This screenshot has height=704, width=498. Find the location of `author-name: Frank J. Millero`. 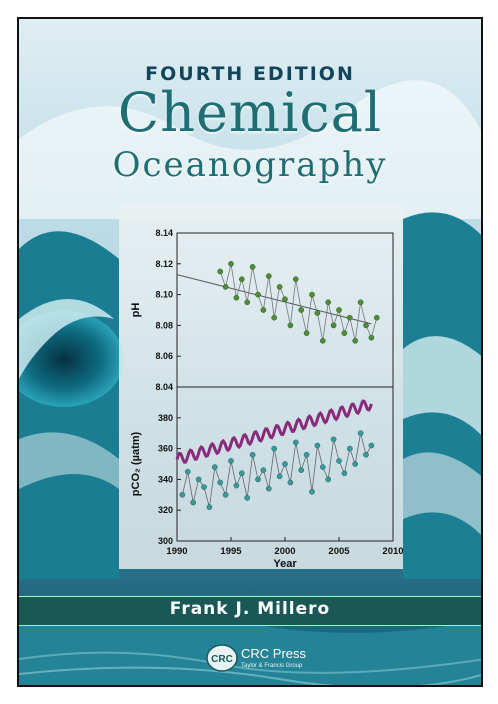

author-name: Frank J. Millero is located at coordinates (250, 609).